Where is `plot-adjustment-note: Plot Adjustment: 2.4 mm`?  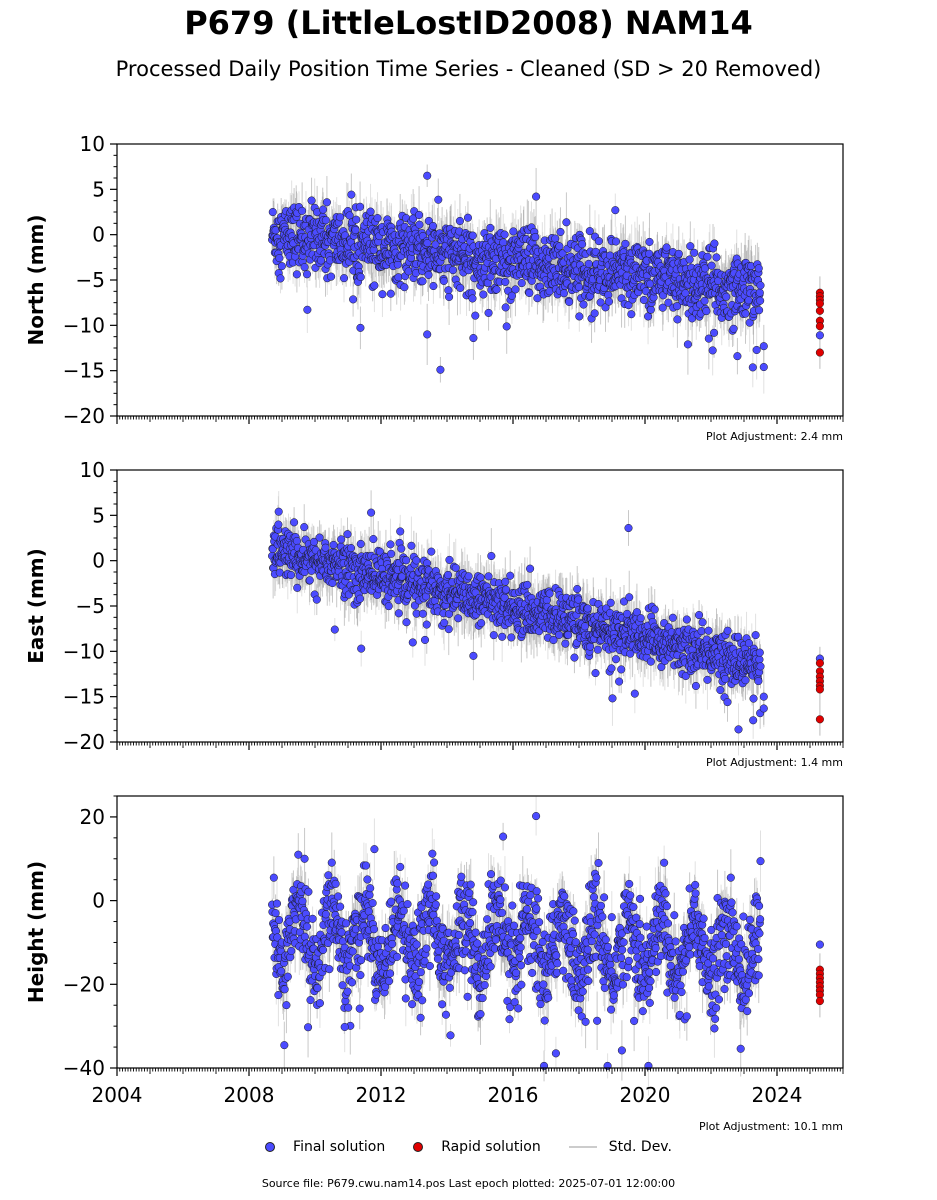 plot-adjustment-note: Plot Adjustment: 2.4 mm is located at coordinates (774, 436).